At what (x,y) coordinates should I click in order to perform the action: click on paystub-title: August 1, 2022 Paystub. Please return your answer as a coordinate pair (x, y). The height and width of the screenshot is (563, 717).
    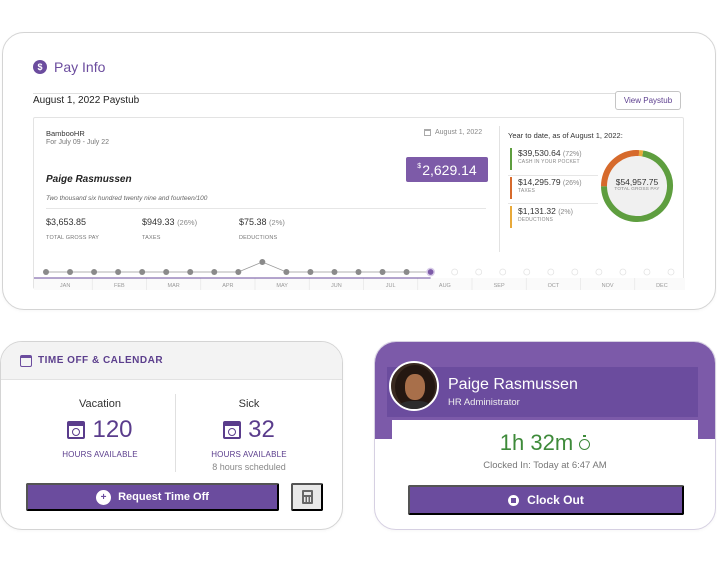
    Looking at the image, I should click on (86, 100).